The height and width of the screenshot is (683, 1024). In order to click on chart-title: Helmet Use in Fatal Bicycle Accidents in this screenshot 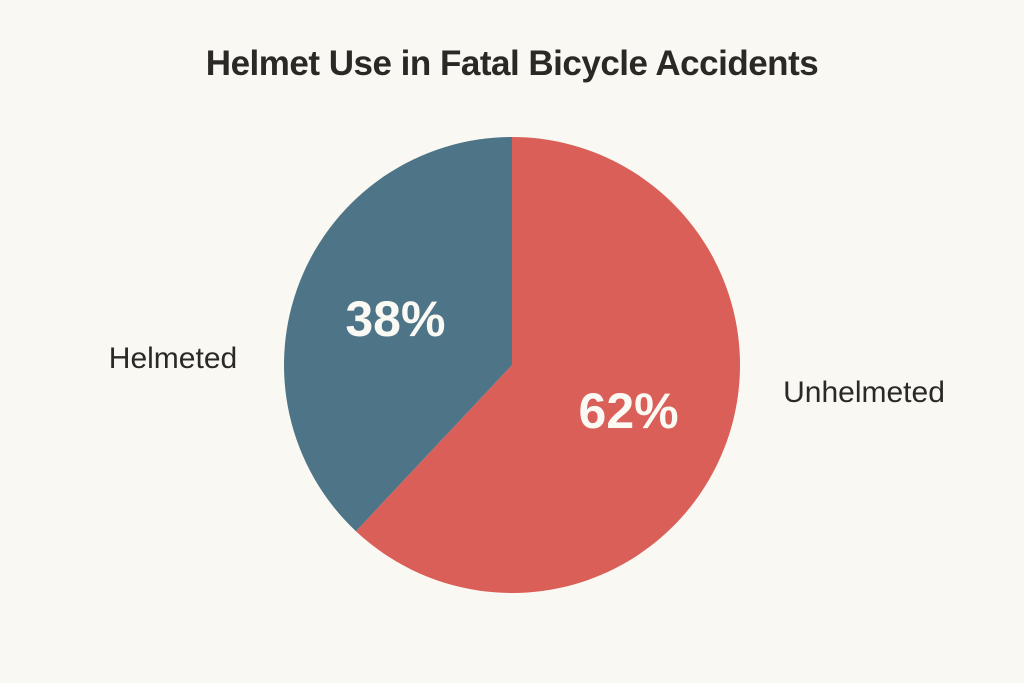, I will do `click(512, 63)`.